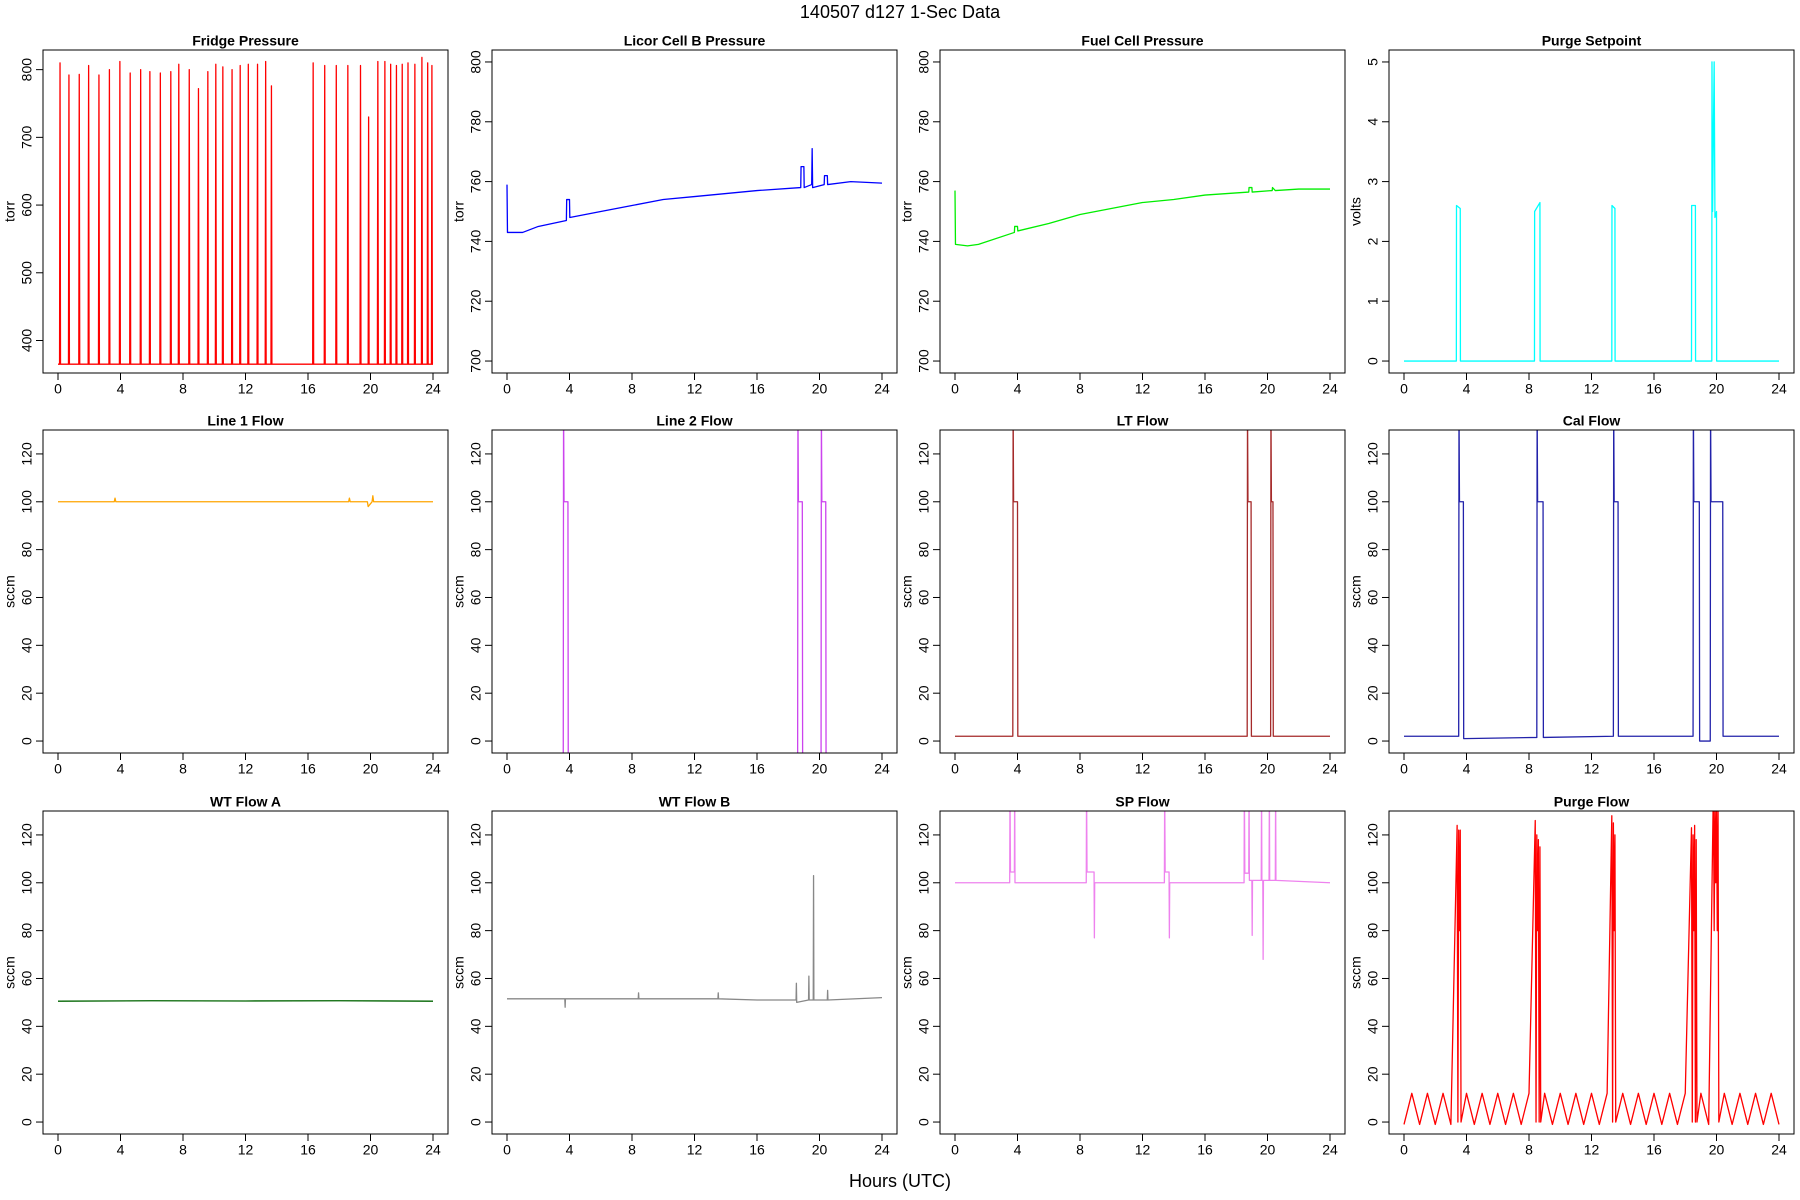  I want to click on x-axis-label: Hours (UTC), so click(900, 1181).